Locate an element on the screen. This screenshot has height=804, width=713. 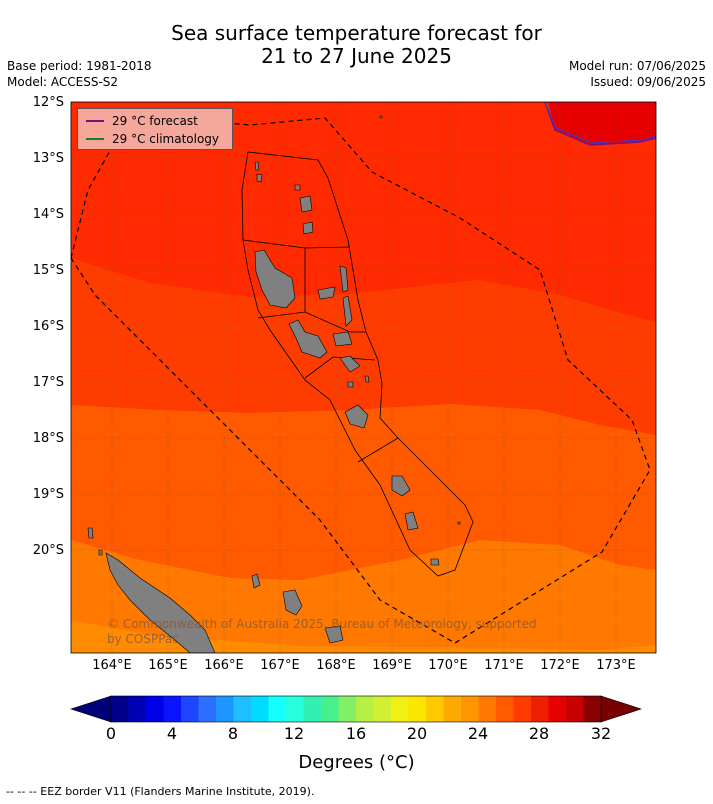
torres-islet is located at coordinates (257, 166).